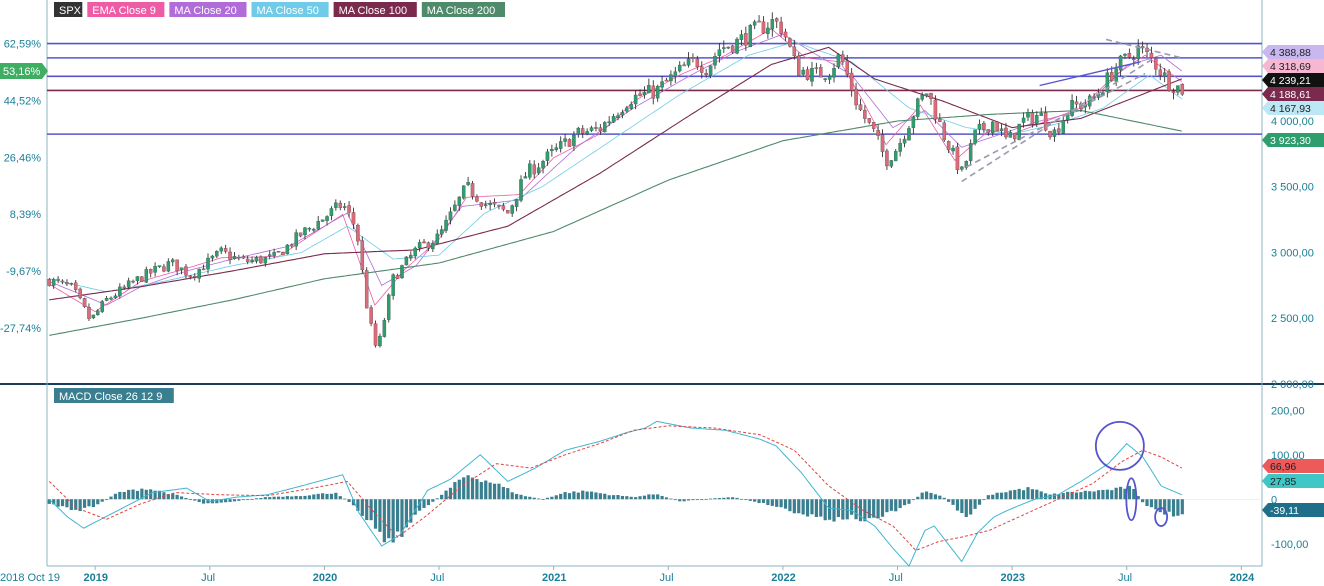 This screenshot has width=1324, height=586. Describe the element at coordinates (1119, 445) in the screenshot. I see `annotation-circle` at that location.